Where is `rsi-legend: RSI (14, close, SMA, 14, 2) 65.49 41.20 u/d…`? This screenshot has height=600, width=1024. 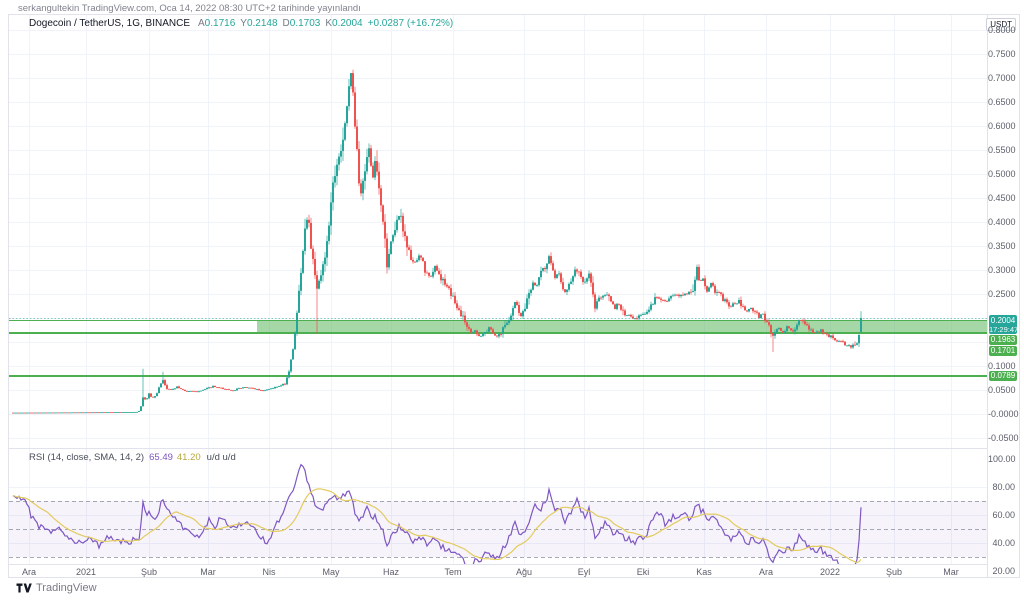 rsi-legend: RSI (14, close, SMA, 14, 2) 65.49 41.20 u/d… is located at coordinates (132, 457).